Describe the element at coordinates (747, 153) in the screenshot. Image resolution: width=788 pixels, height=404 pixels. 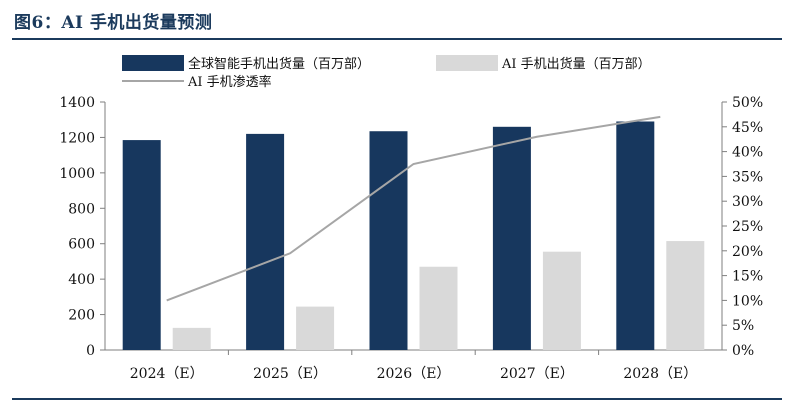
I see `y-right-tick-label: 40%` at that location.